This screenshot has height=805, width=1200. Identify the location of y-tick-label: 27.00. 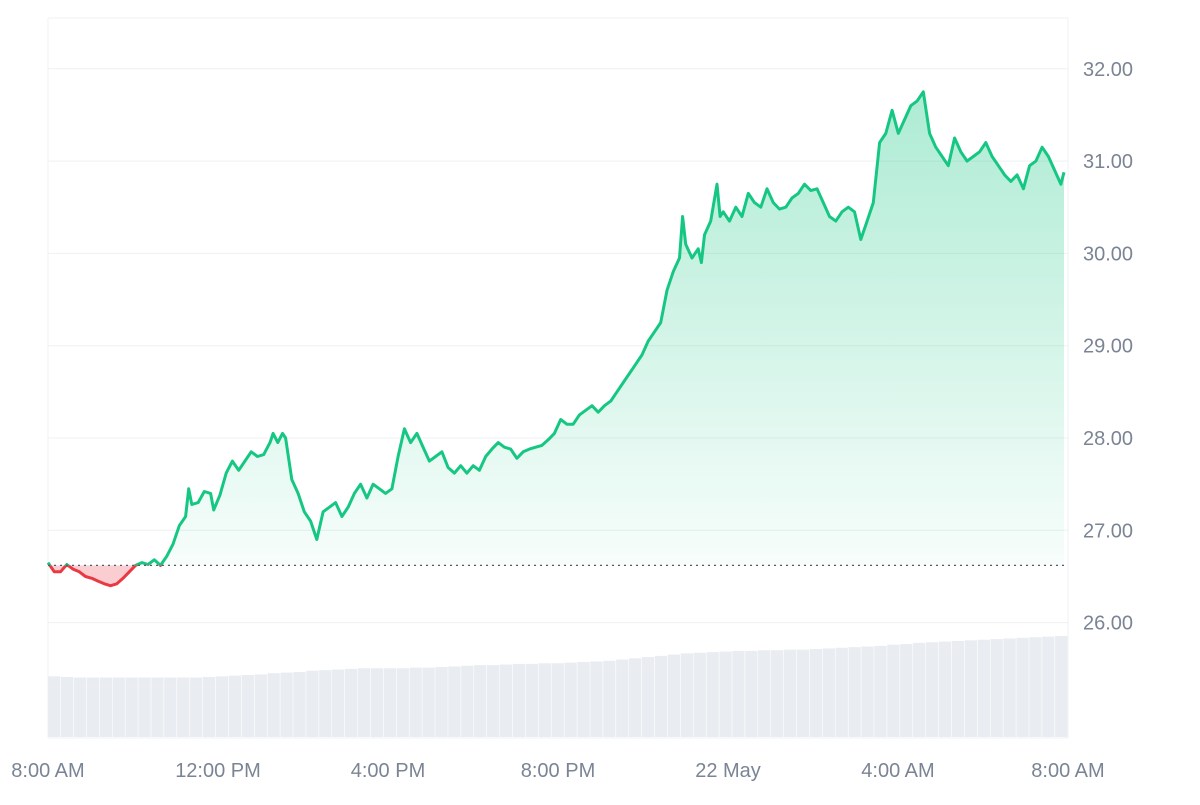
(1108, 531).